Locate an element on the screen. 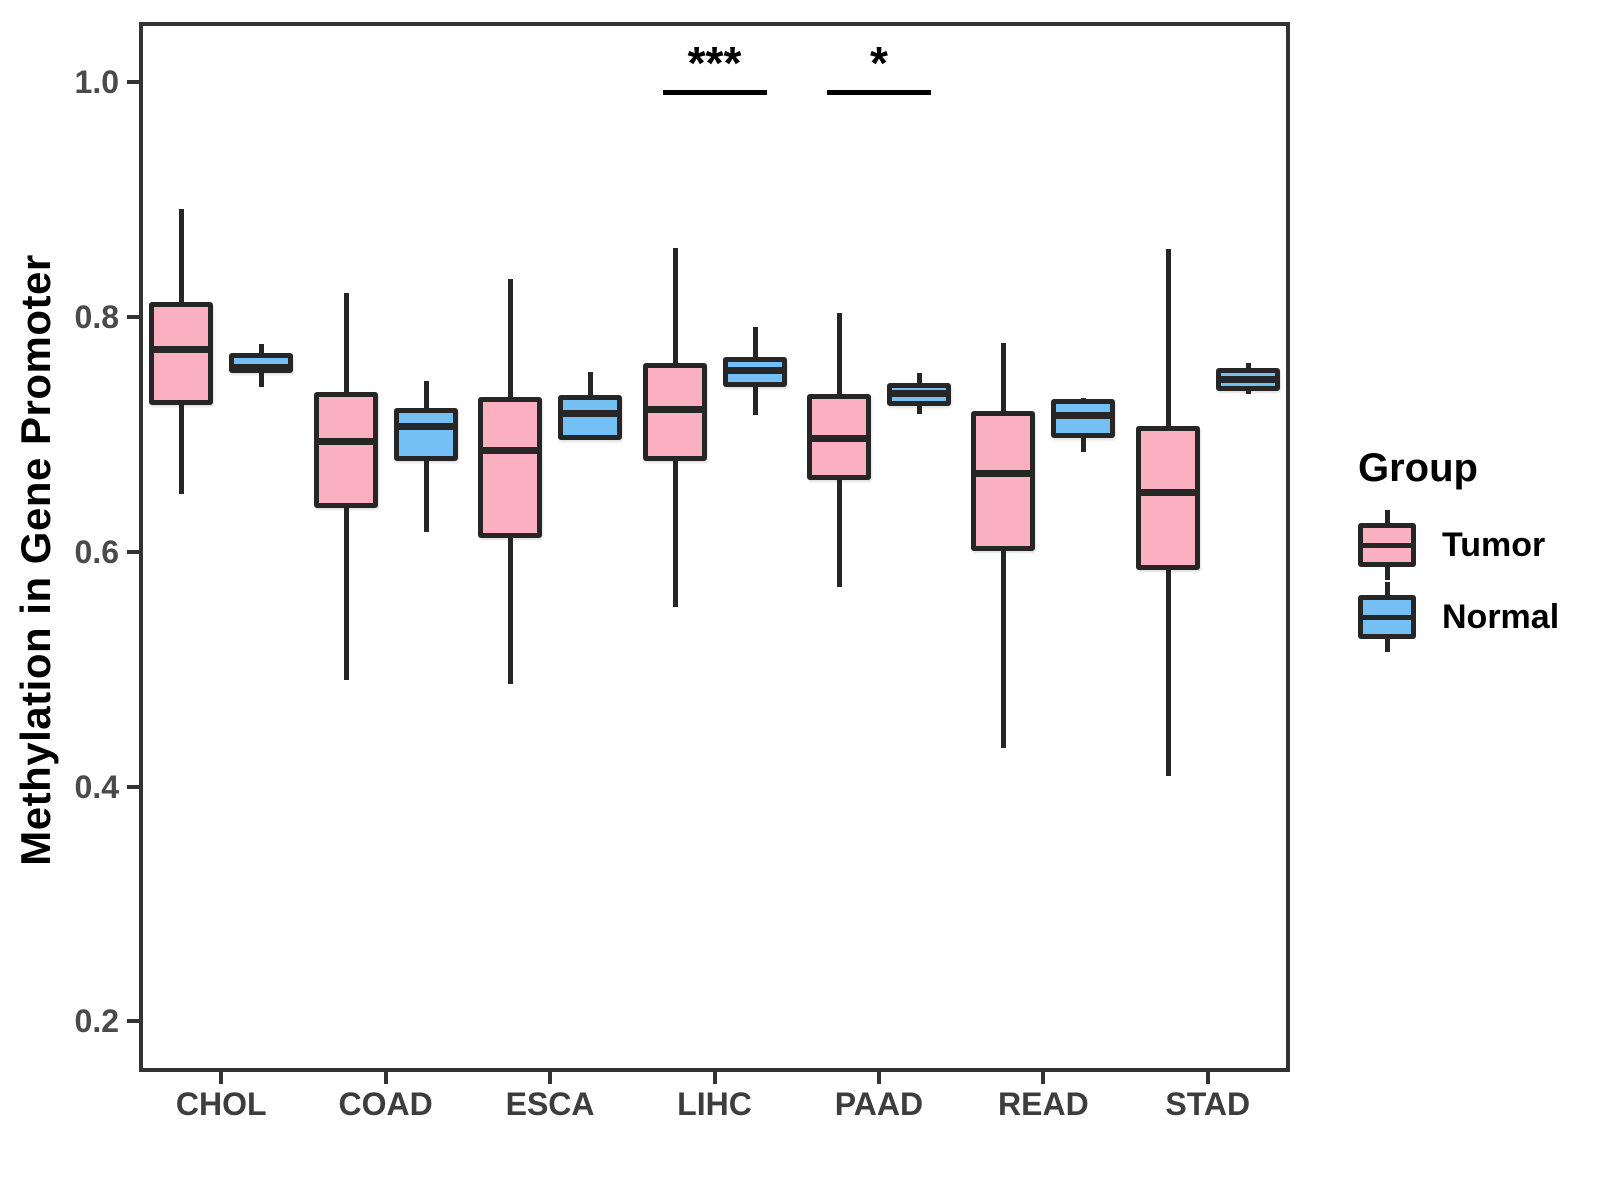  median-tumor-READ is located at coordinates (1003, 473).